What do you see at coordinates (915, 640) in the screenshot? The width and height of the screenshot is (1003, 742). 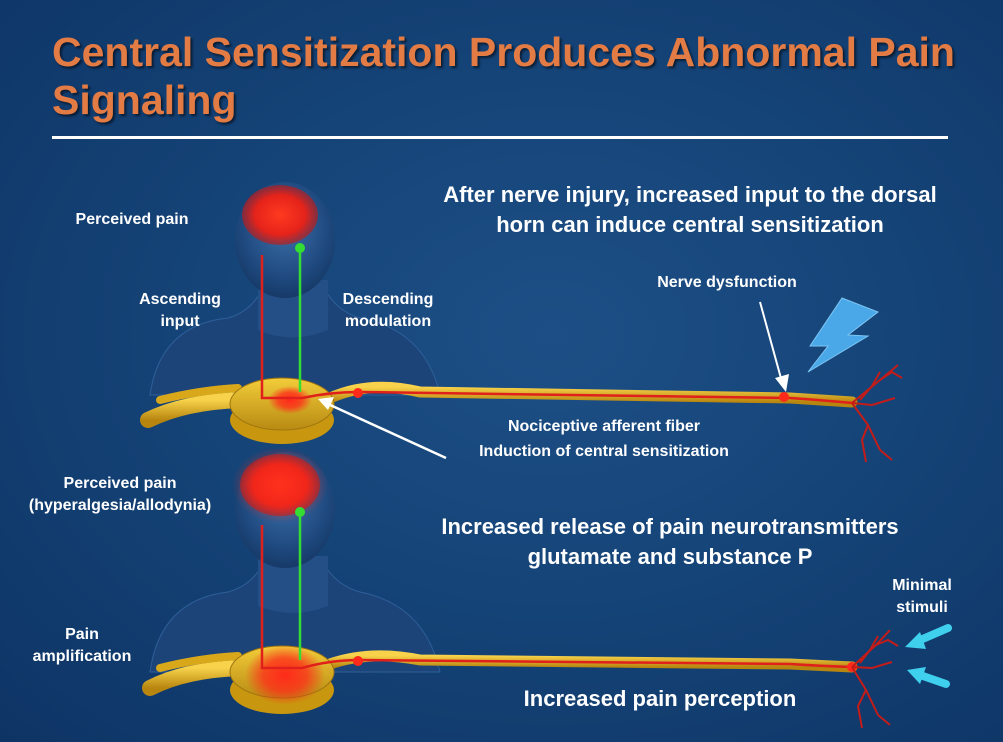 I see `stimulus-arrowhead-upper-icon` at bounding box center [915, 640].